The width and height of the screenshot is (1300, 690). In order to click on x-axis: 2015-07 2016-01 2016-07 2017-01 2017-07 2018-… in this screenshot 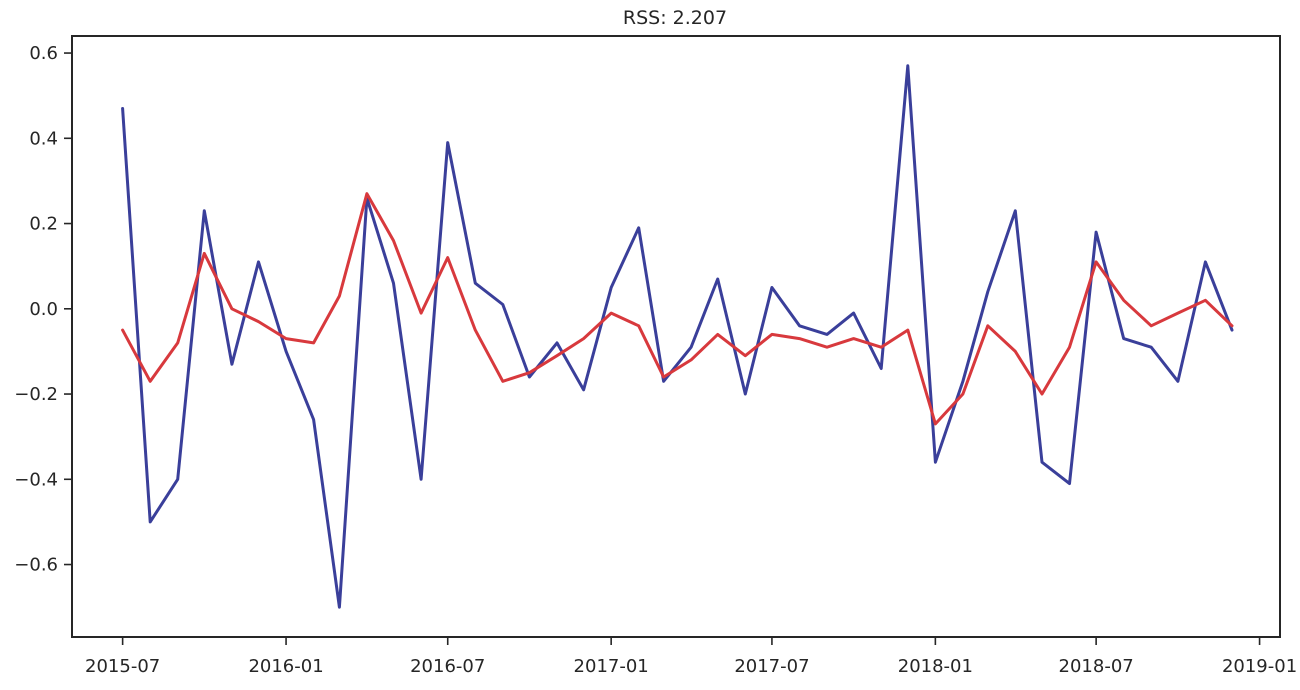, I will do `click(691, 657)`.